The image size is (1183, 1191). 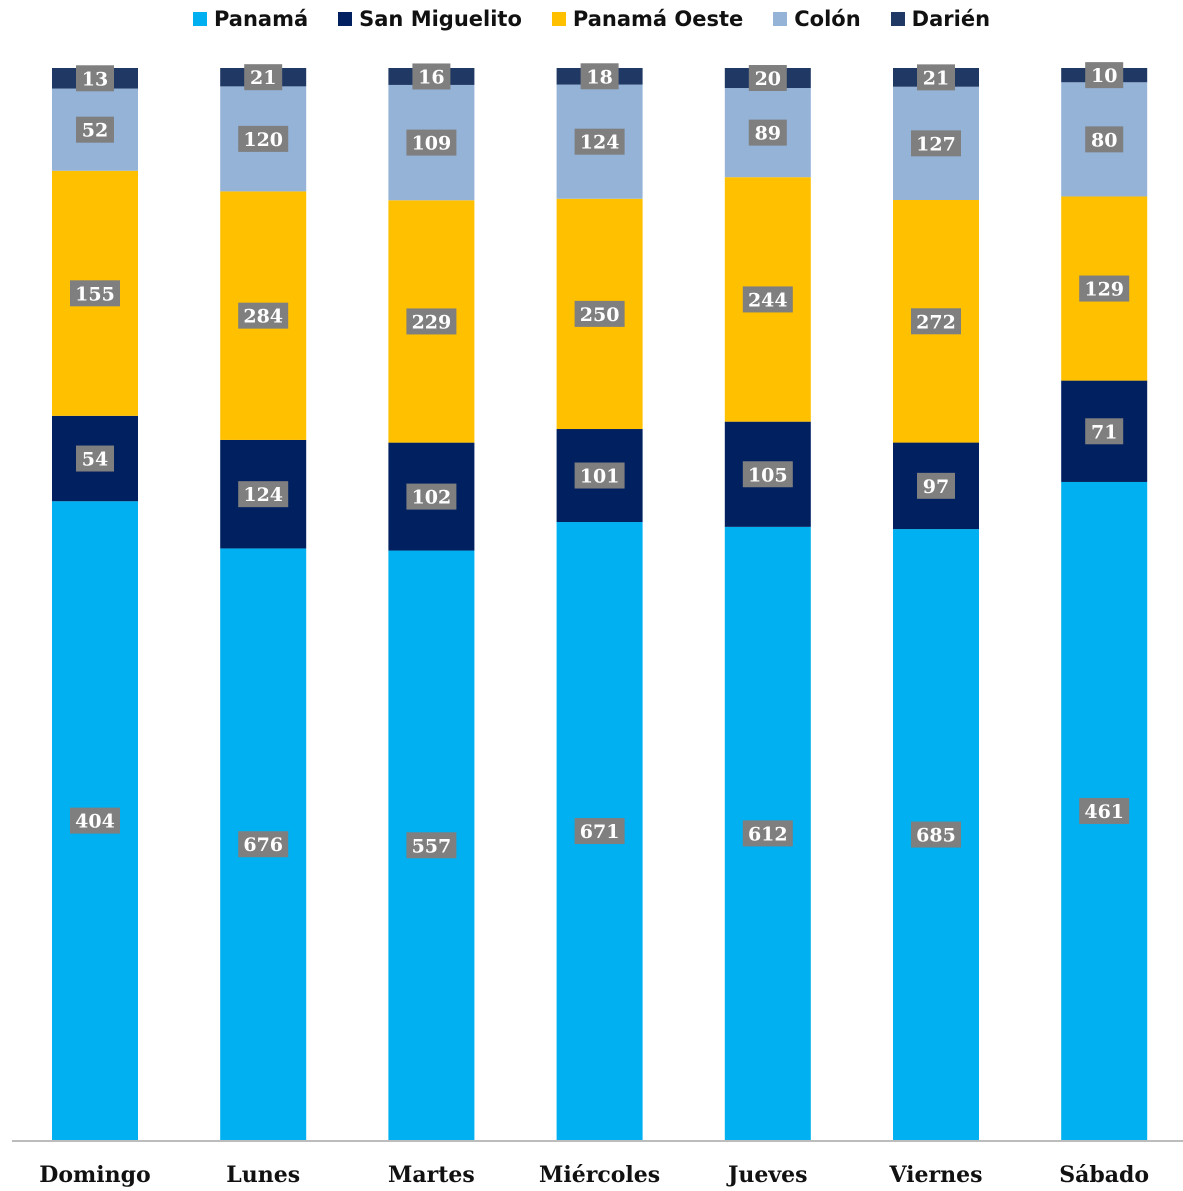 I want to click on data-label-3-2: 250, so click(x=600, y=315).